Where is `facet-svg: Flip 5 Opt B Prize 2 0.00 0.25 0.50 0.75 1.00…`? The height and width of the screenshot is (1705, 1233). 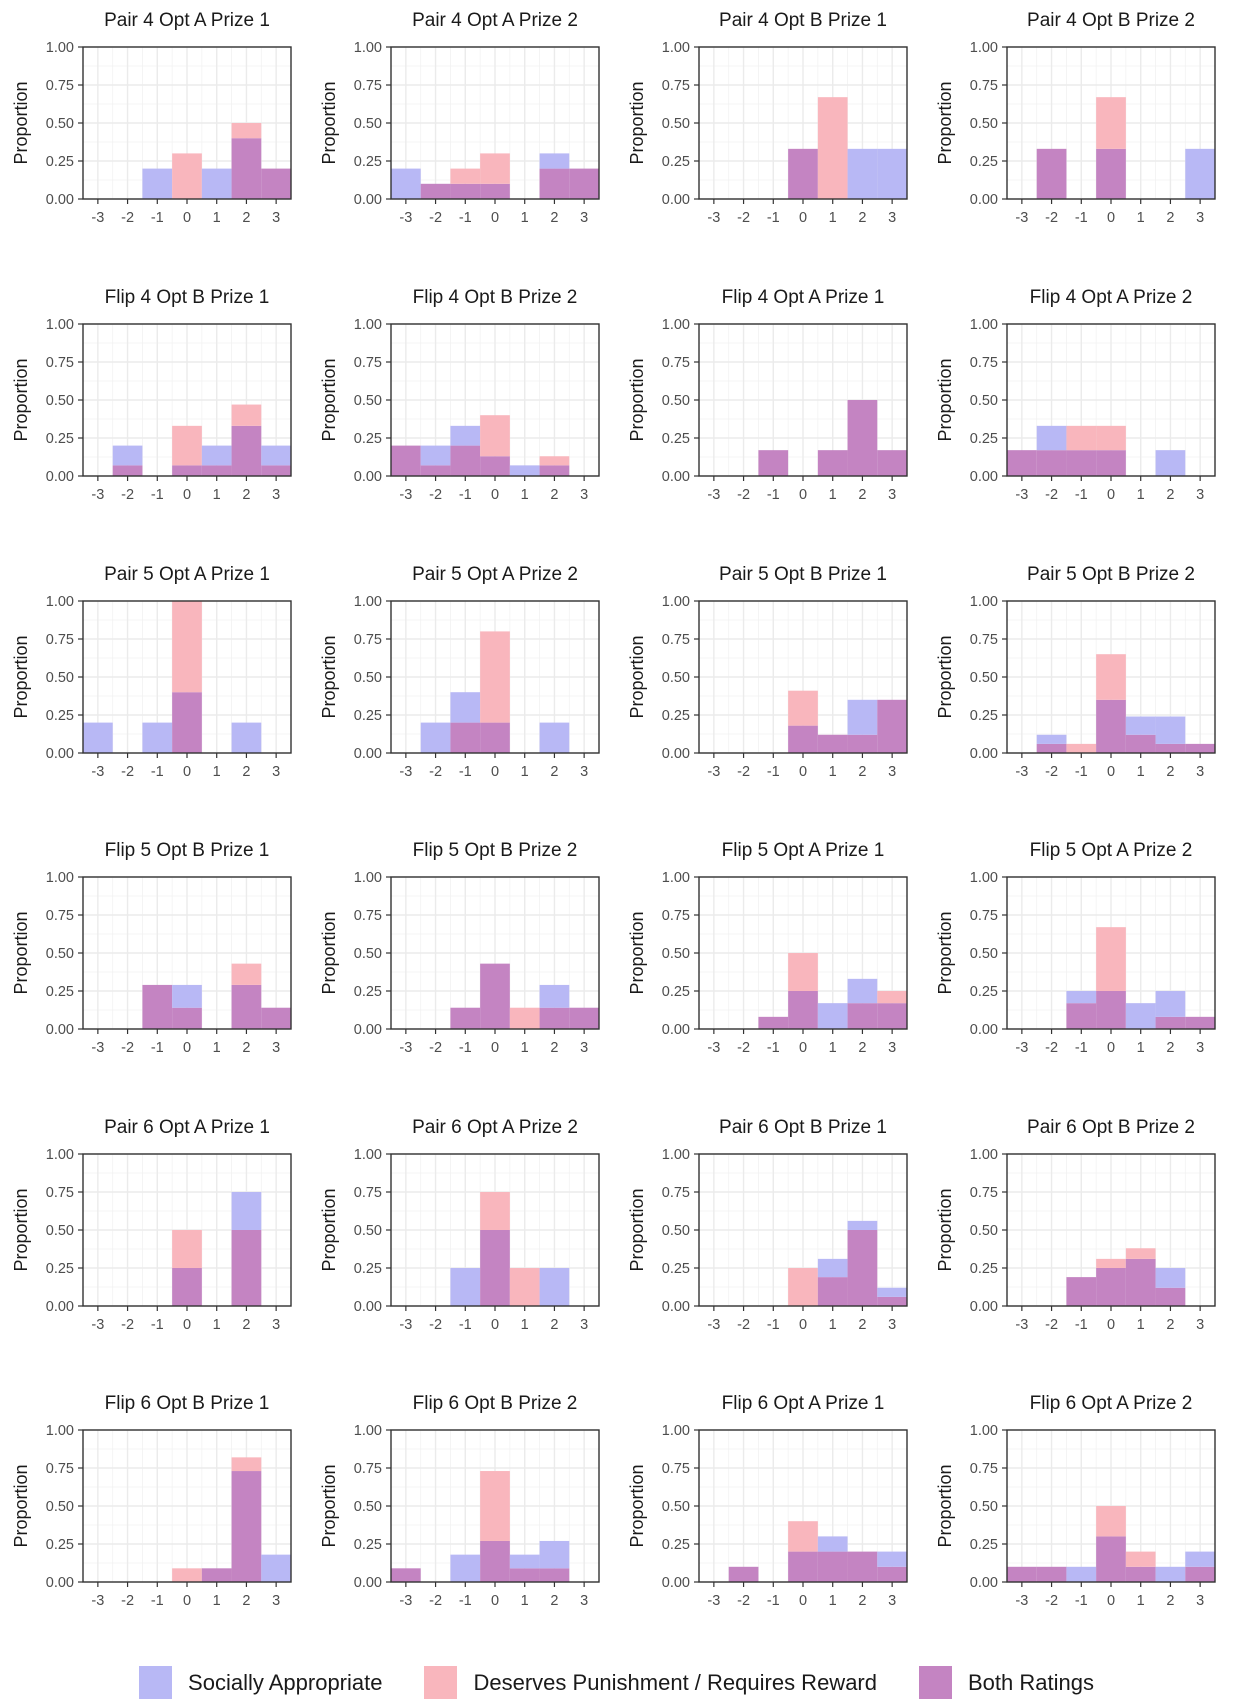 facet-svg: Flip 5 Opt B Prize 2 0.00 0.25 0.50 0.75 1.00… is located at coordinates (459, 948).